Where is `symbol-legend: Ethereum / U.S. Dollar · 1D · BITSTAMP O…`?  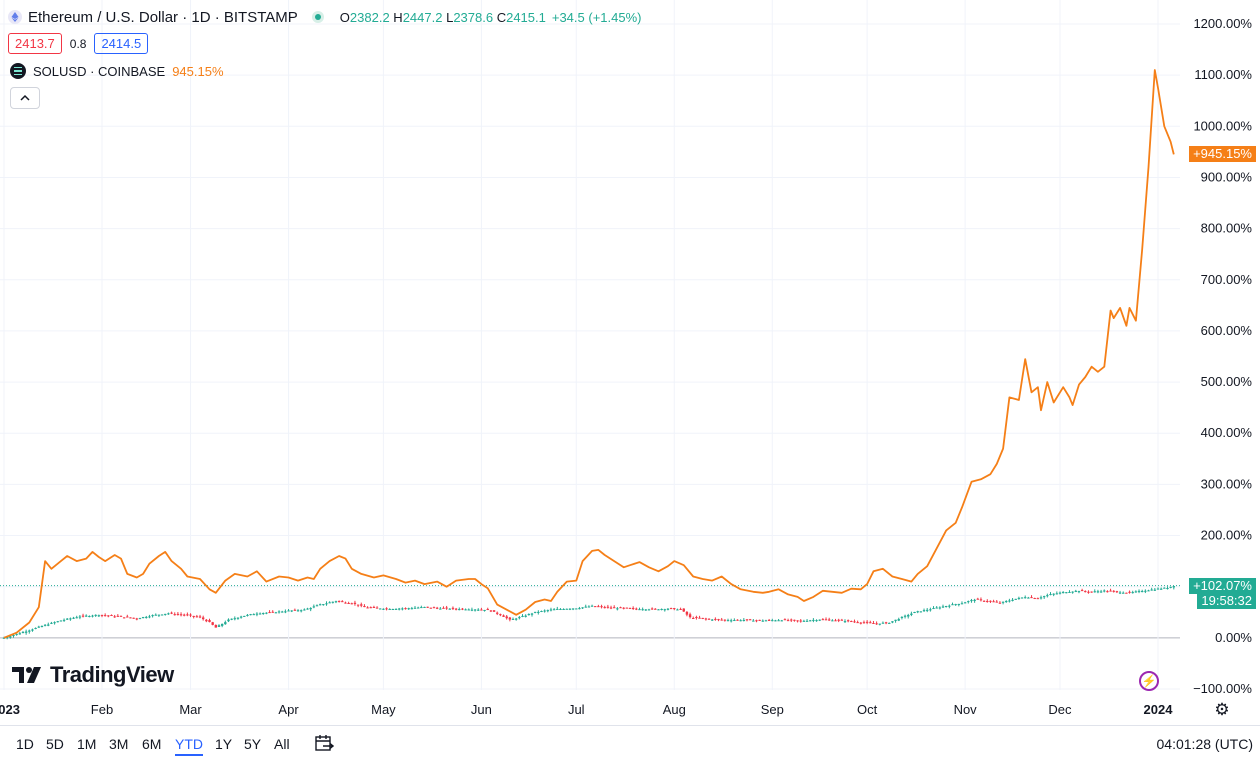 symbol-legend: Ethereum / U.S. Dollar · 1D · BITSTAMP O… is located at coordinates (324, 17).